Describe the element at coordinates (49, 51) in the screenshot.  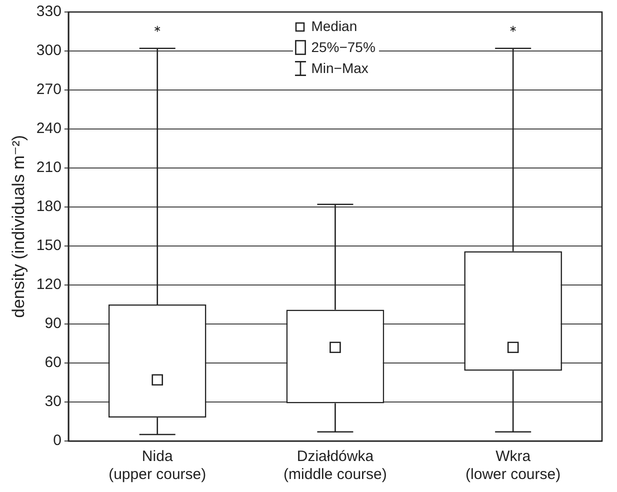
I see `y-tick-label: 300` at that location.